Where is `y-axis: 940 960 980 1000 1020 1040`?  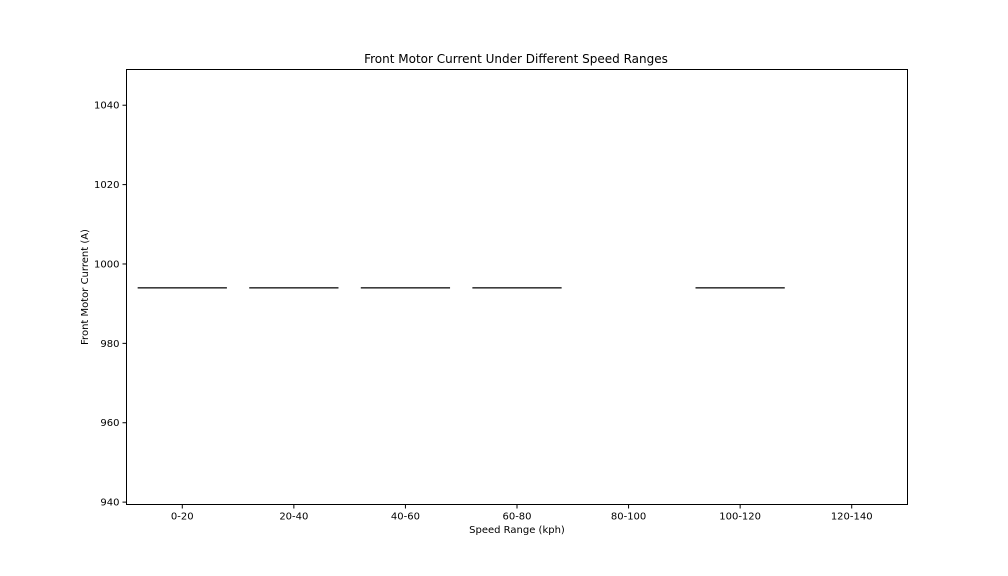
y-axis: 940 960 980 1000 1020 1040 is located at coordinates (110, 305).